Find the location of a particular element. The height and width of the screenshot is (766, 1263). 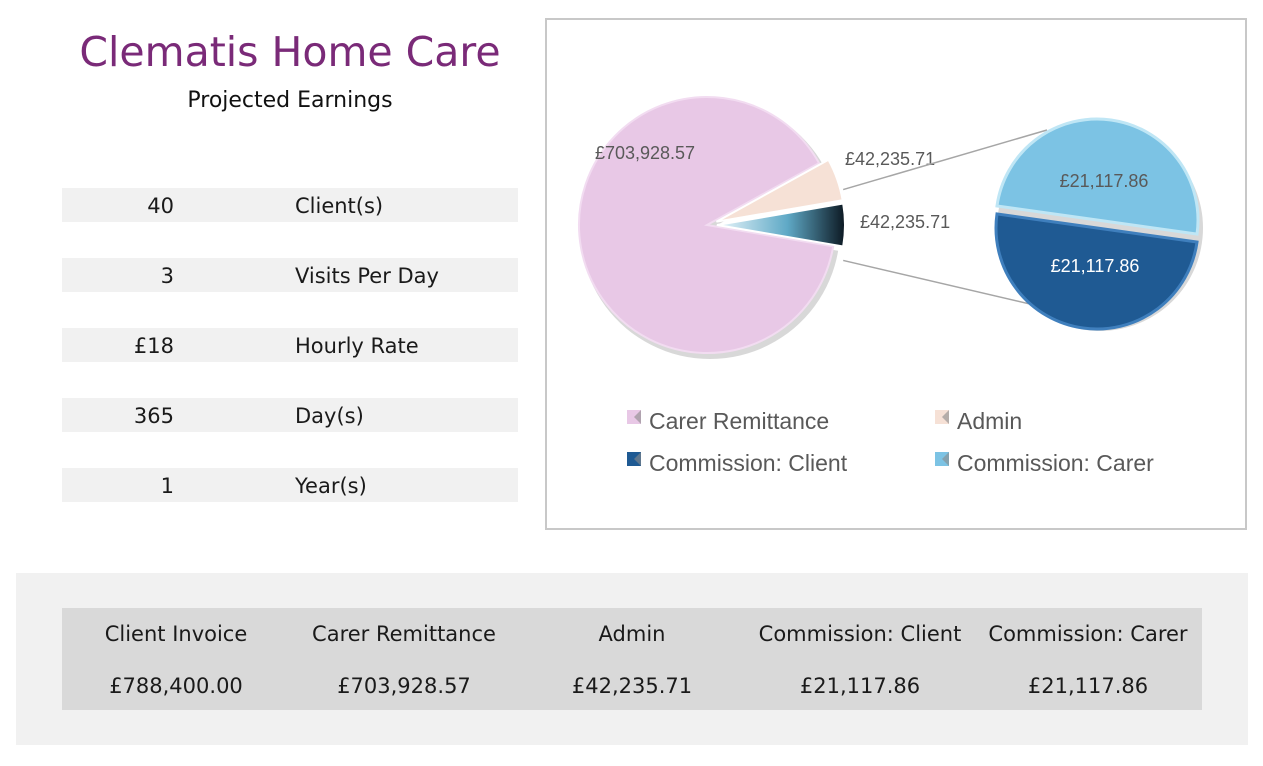

data-label-commission-carer: £21,117.86 is located at coordinates (1104, 181).